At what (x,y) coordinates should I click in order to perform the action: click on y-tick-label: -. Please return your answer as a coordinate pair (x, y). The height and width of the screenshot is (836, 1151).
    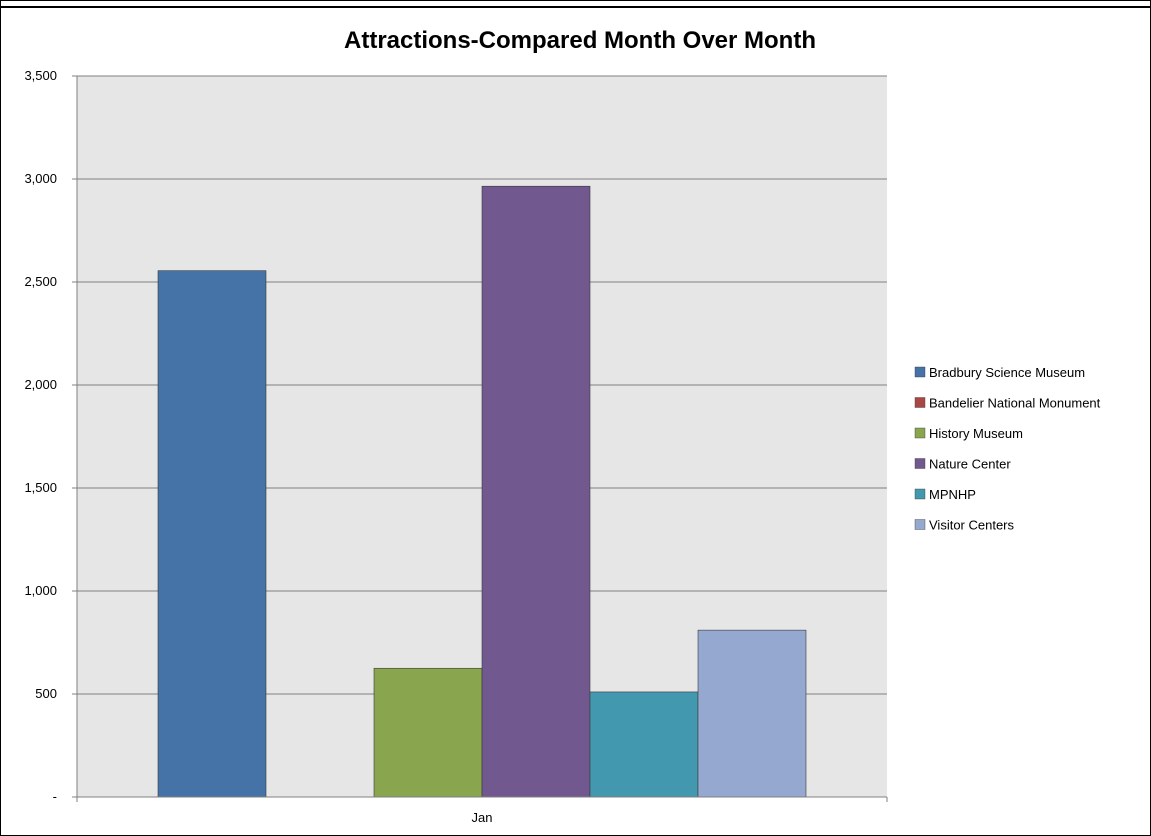
    Looking at the image, I should click on (55, 796).